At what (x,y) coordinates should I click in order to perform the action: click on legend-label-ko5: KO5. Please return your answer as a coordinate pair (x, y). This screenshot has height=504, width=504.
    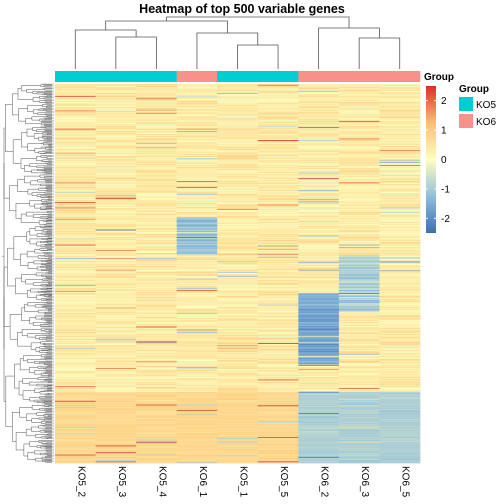
    Looking at the image, I should click on (486, 105).